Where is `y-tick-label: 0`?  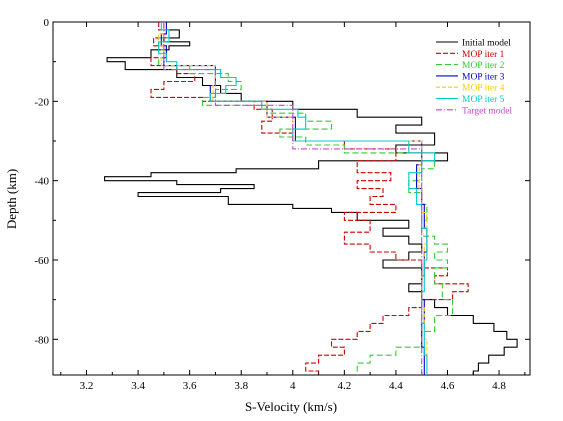
y-tick-label: 0 is located at coordinates (47, 23).